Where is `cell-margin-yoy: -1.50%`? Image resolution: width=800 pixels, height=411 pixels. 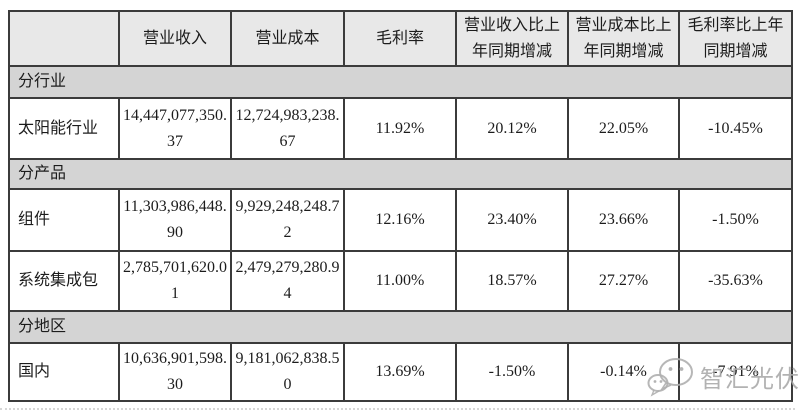
cell-margin-yoy: -1.50% is located at coordinates (735, 220).